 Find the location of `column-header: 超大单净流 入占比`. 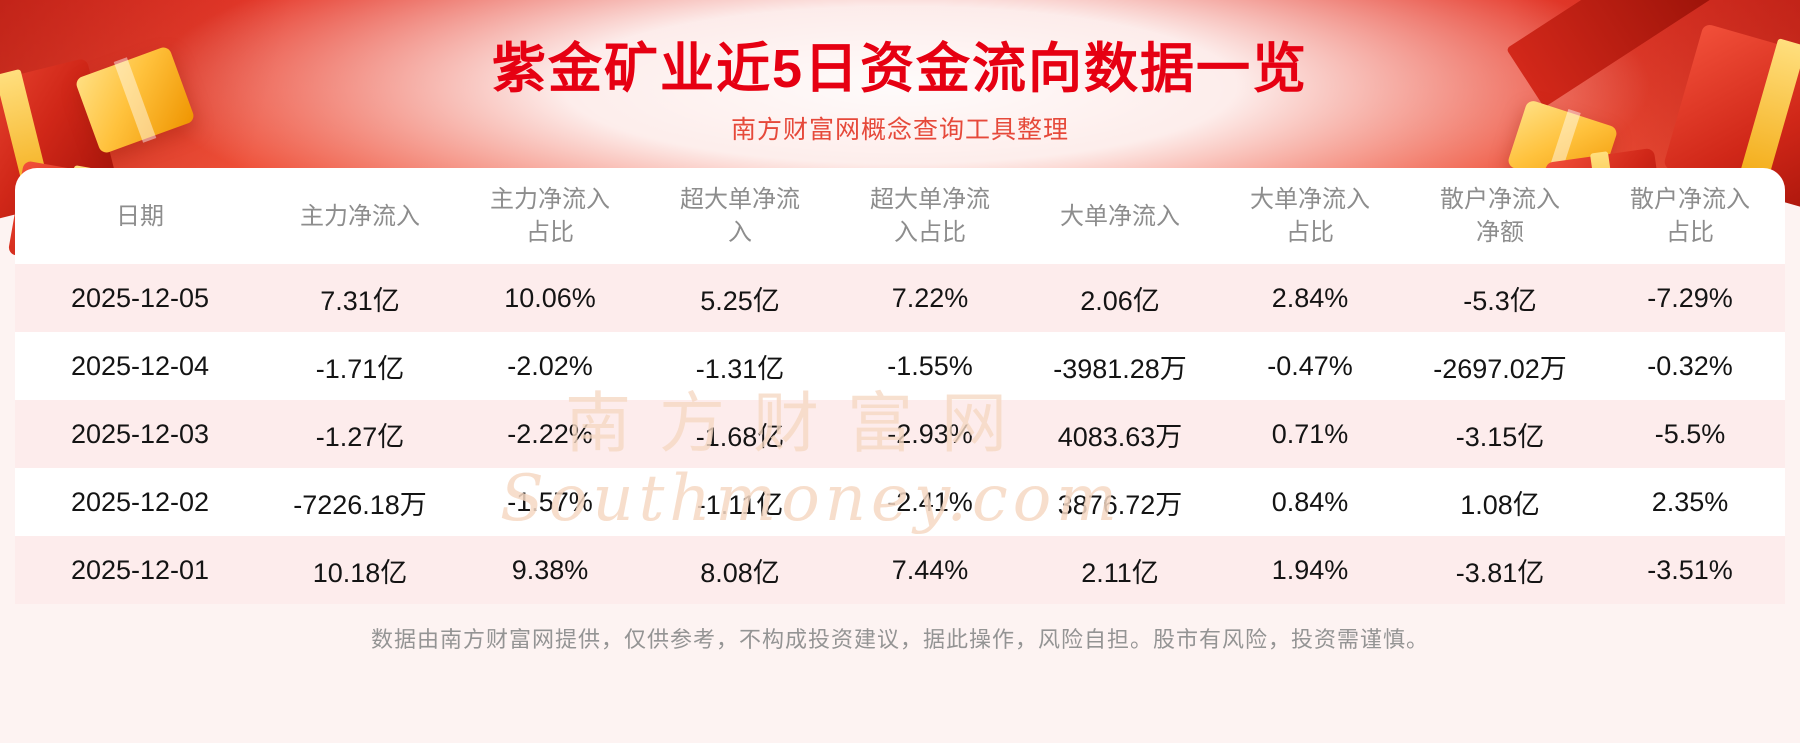

column-header: 超大单净流 入占比 is located at coordinates (930, 216).